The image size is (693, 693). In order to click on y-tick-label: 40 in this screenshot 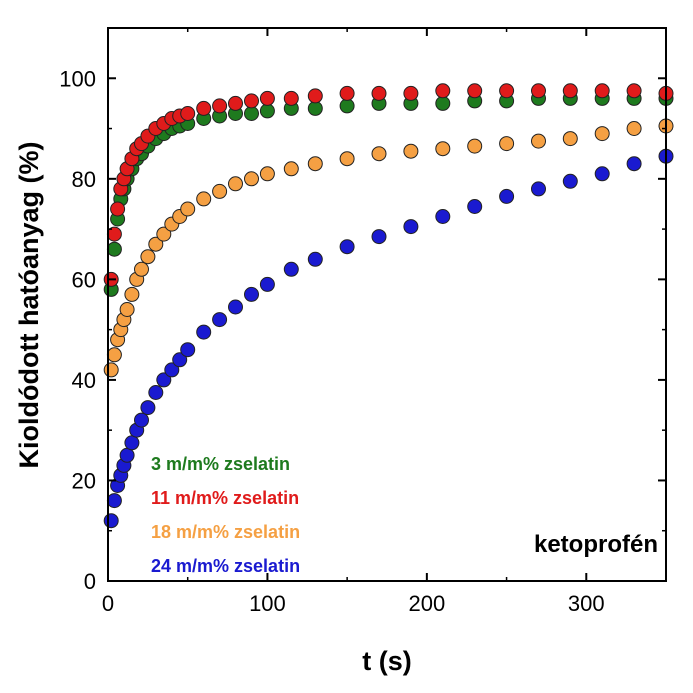, I will do `click(84, 380)`.